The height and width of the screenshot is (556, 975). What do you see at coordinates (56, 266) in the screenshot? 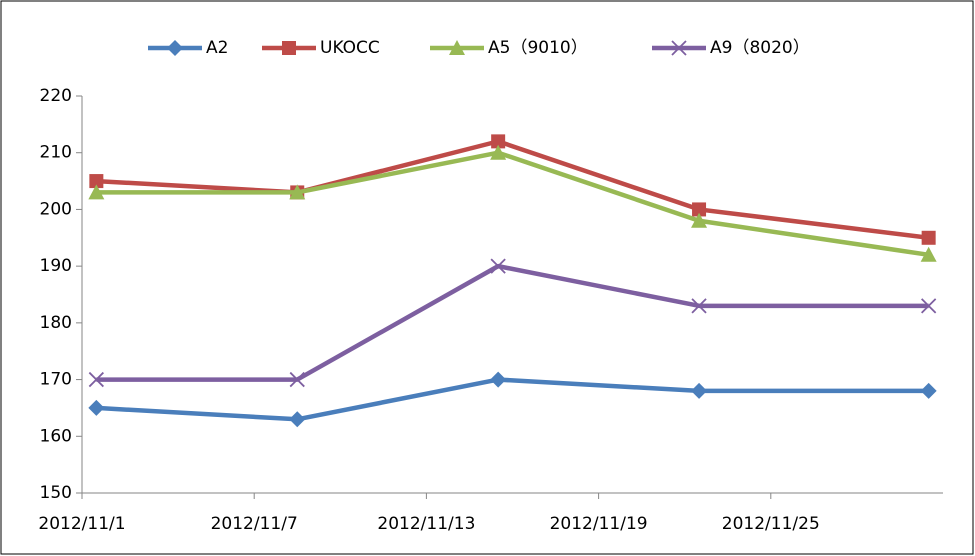
I see `y-tick-label: 190` at bounding box center [56, 266].